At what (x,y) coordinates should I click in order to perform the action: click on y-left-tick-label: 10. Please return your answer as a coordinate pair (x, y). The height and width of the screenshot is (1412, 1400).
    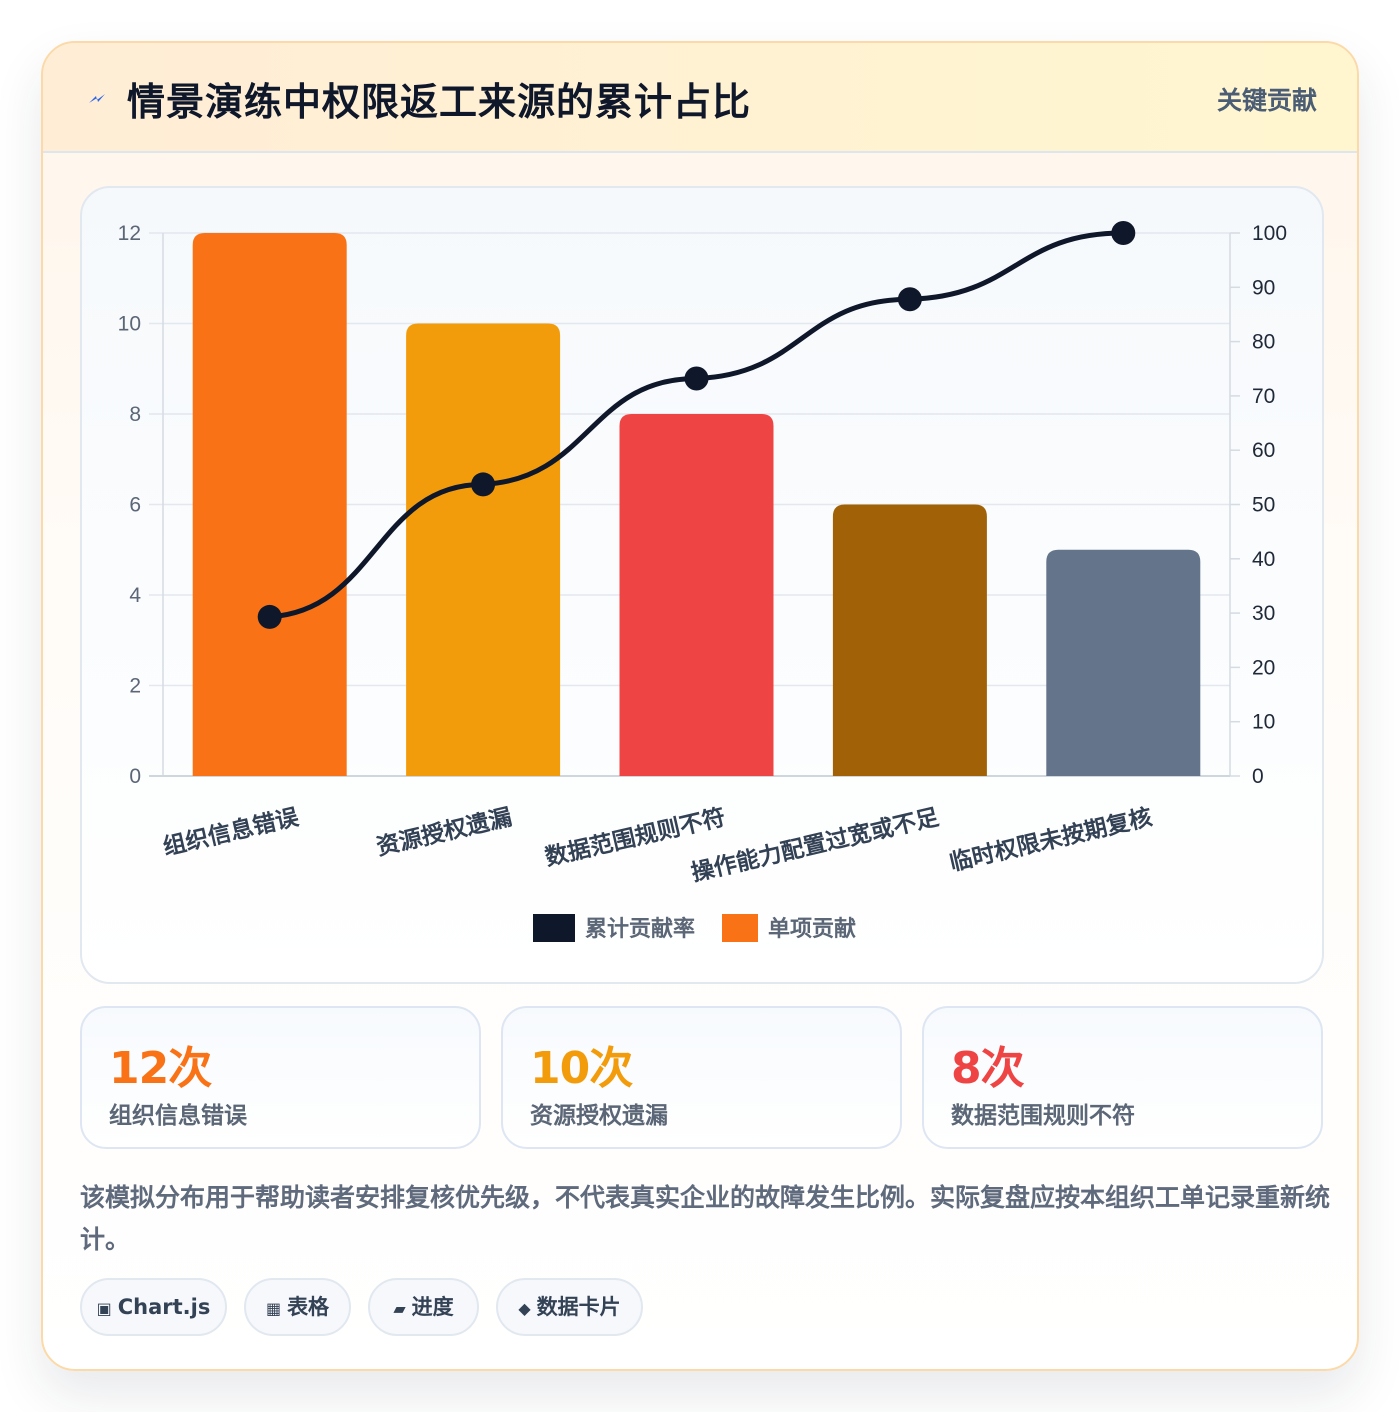
    Looking at the image, I should click on (129, 324).